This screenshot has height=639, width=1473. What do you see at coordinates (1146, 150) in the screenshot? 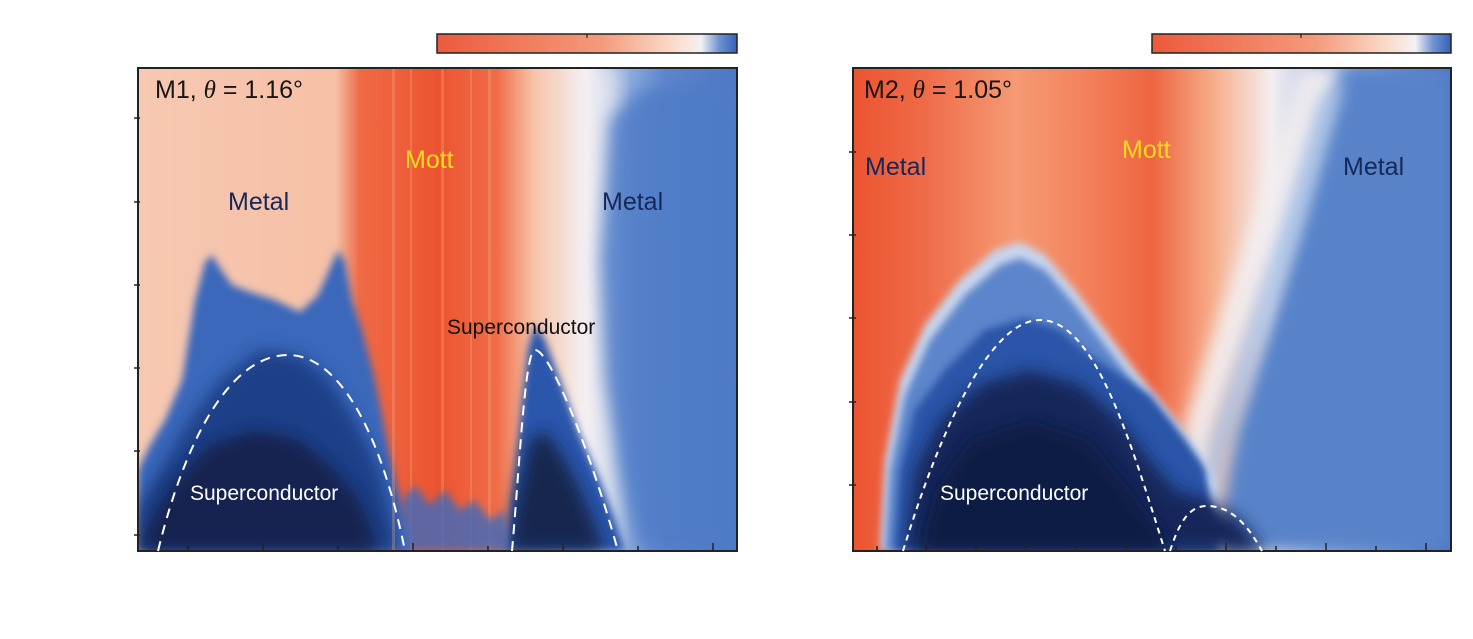
I see `region-label-mott-b: Mott` at bounding box center [1146, 150].